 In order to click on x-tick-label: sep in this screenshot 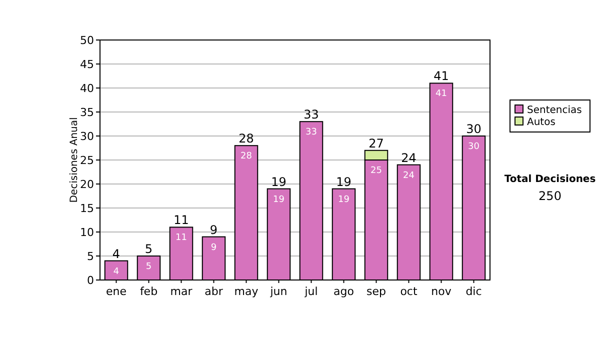, I will do `click(376, 291)`.